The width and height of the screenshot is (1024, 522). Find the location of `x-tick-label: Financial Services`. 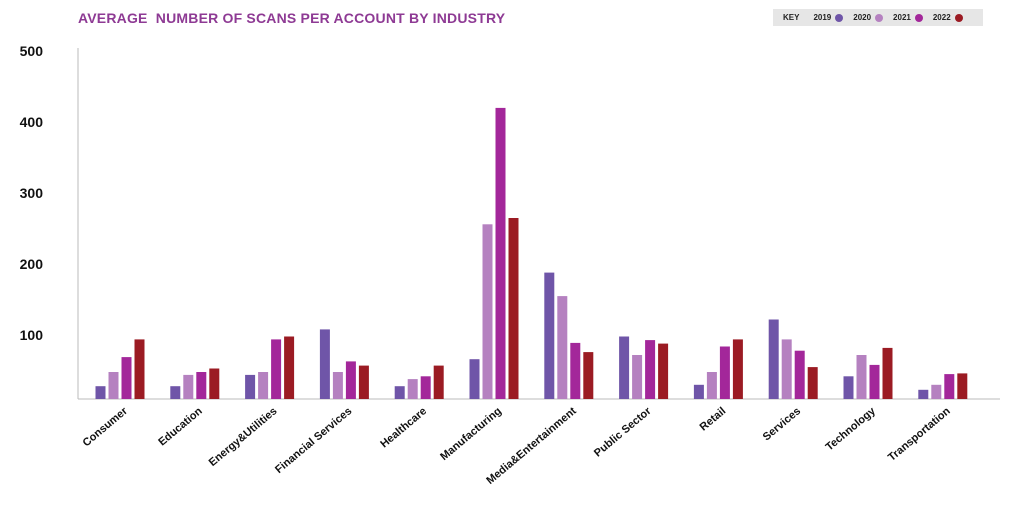

x-tick-label: Financial Services is located at coordinates (313, 440).